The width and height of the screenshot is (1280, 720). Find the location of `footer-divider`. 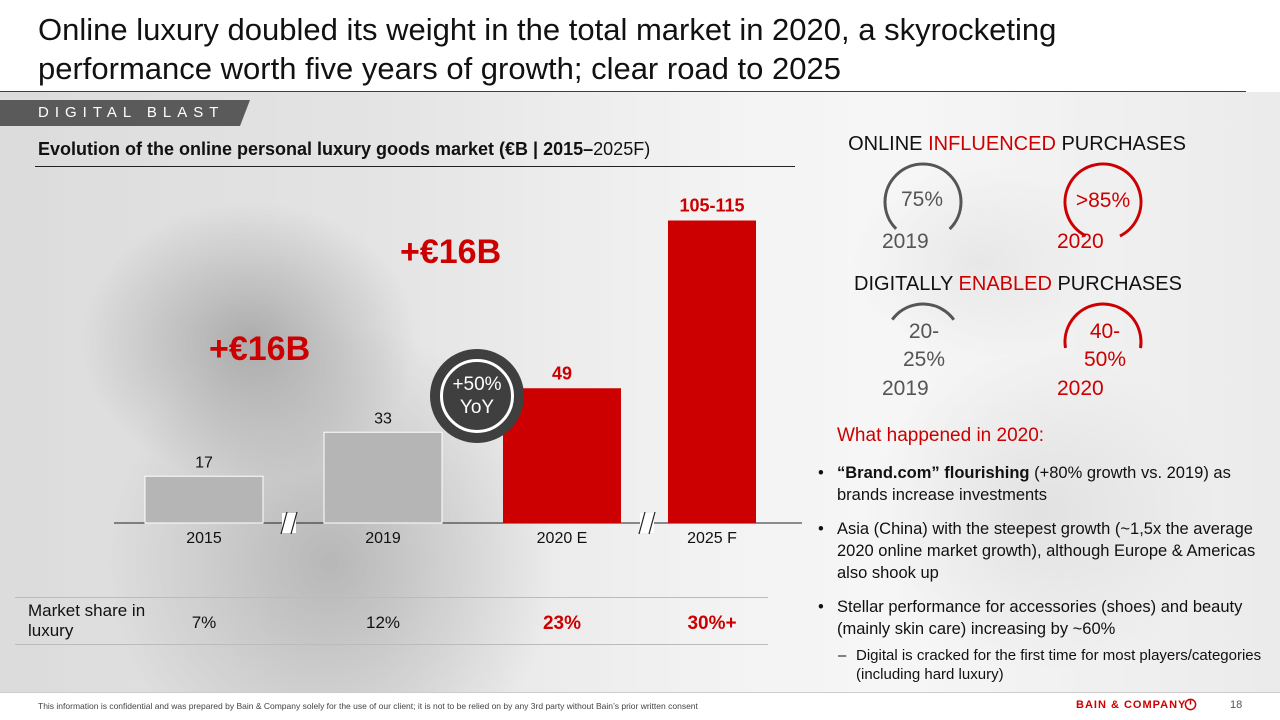

footer-divider is located at coordinates (640, 692).